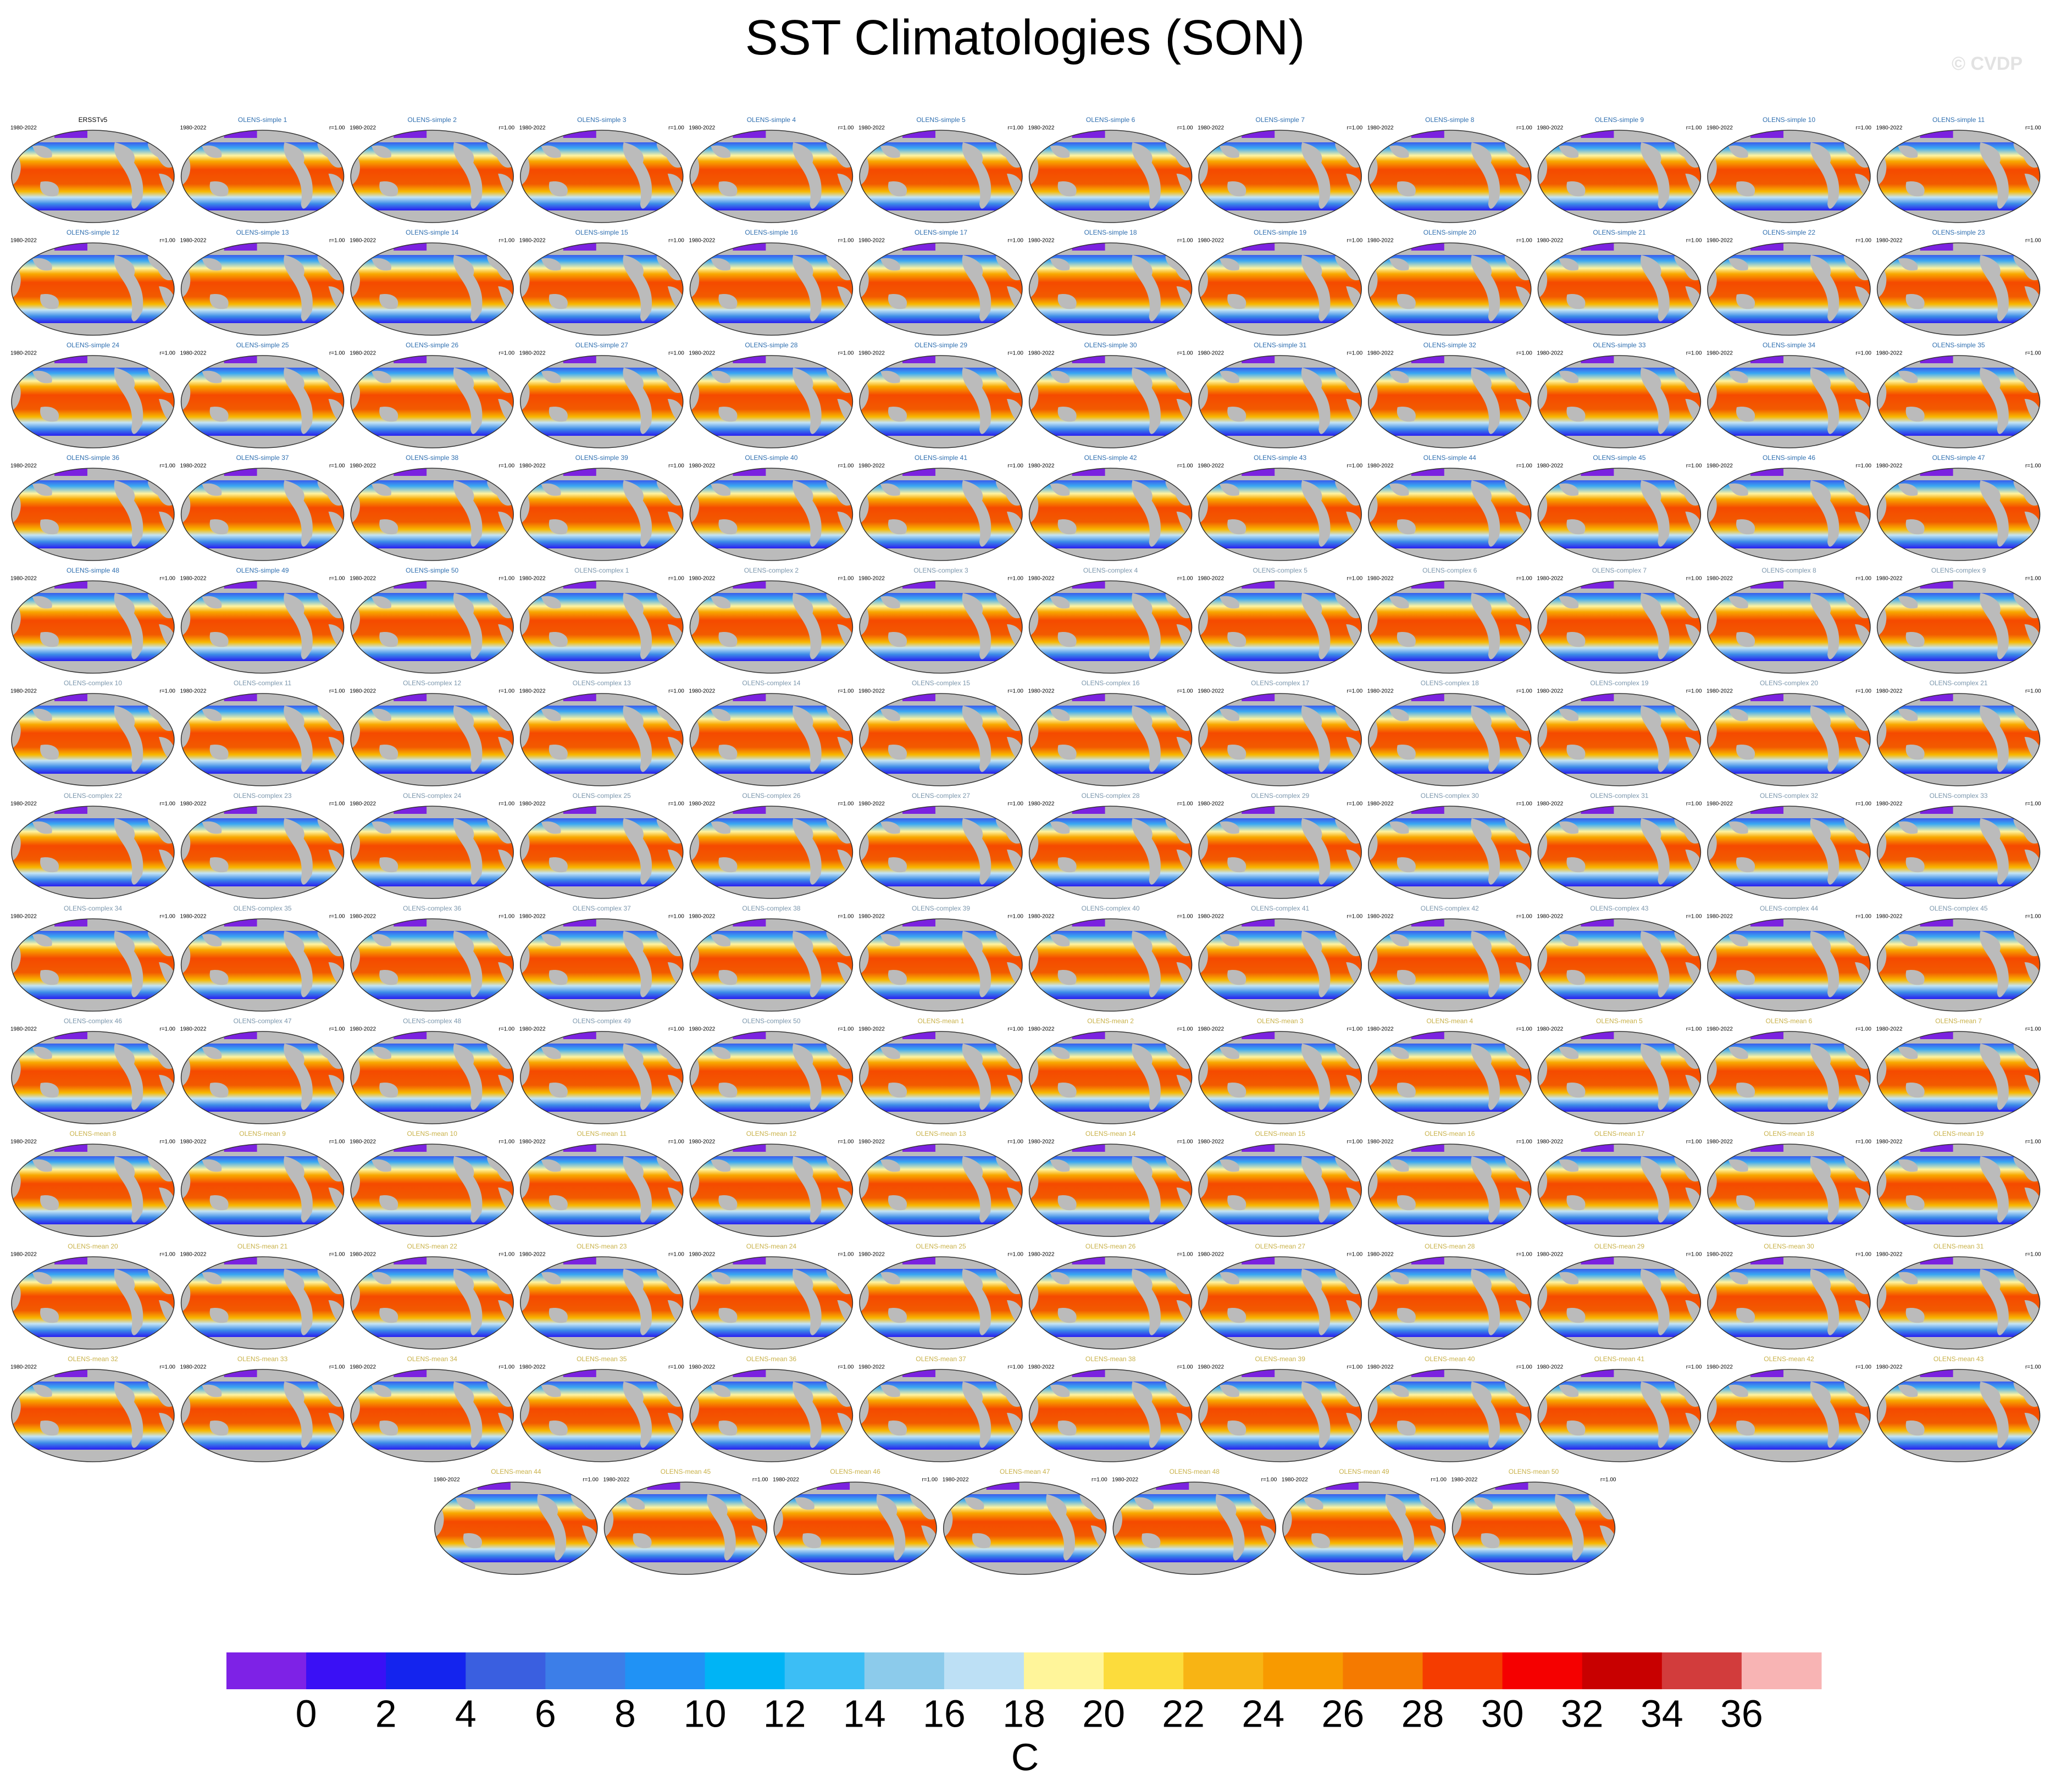 This screenshot has width=2050, height=1792. Describe the element at coordinates (1263, 1713) in the screenshot. I see `colorbar-tick-label: 24` at that location.